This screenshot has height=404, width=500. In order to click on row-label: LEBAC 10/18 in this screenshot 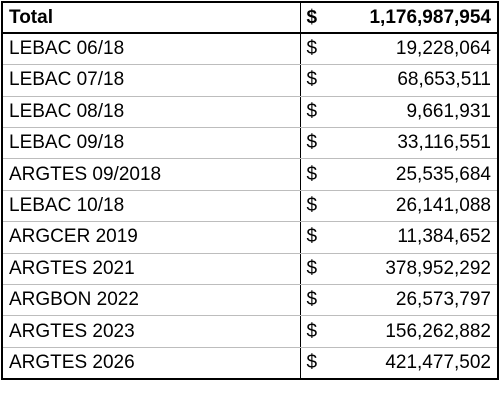, I will do `click(151, 206)`.